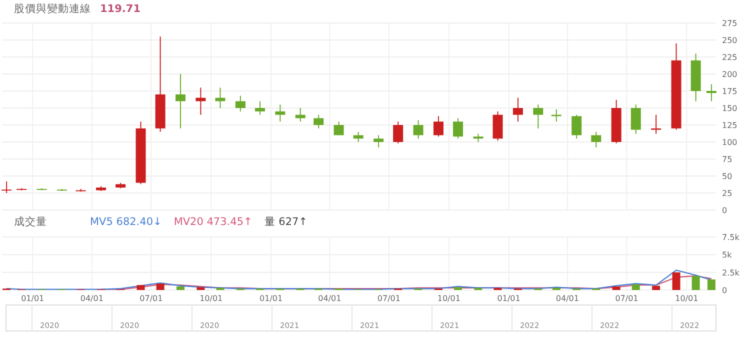 This screenshot has width=740, height=339. What do you see at coordinates (731, 237) in the screenshot?
I see `y-tick-label: 7.5k` at bounding box center [731, 237].